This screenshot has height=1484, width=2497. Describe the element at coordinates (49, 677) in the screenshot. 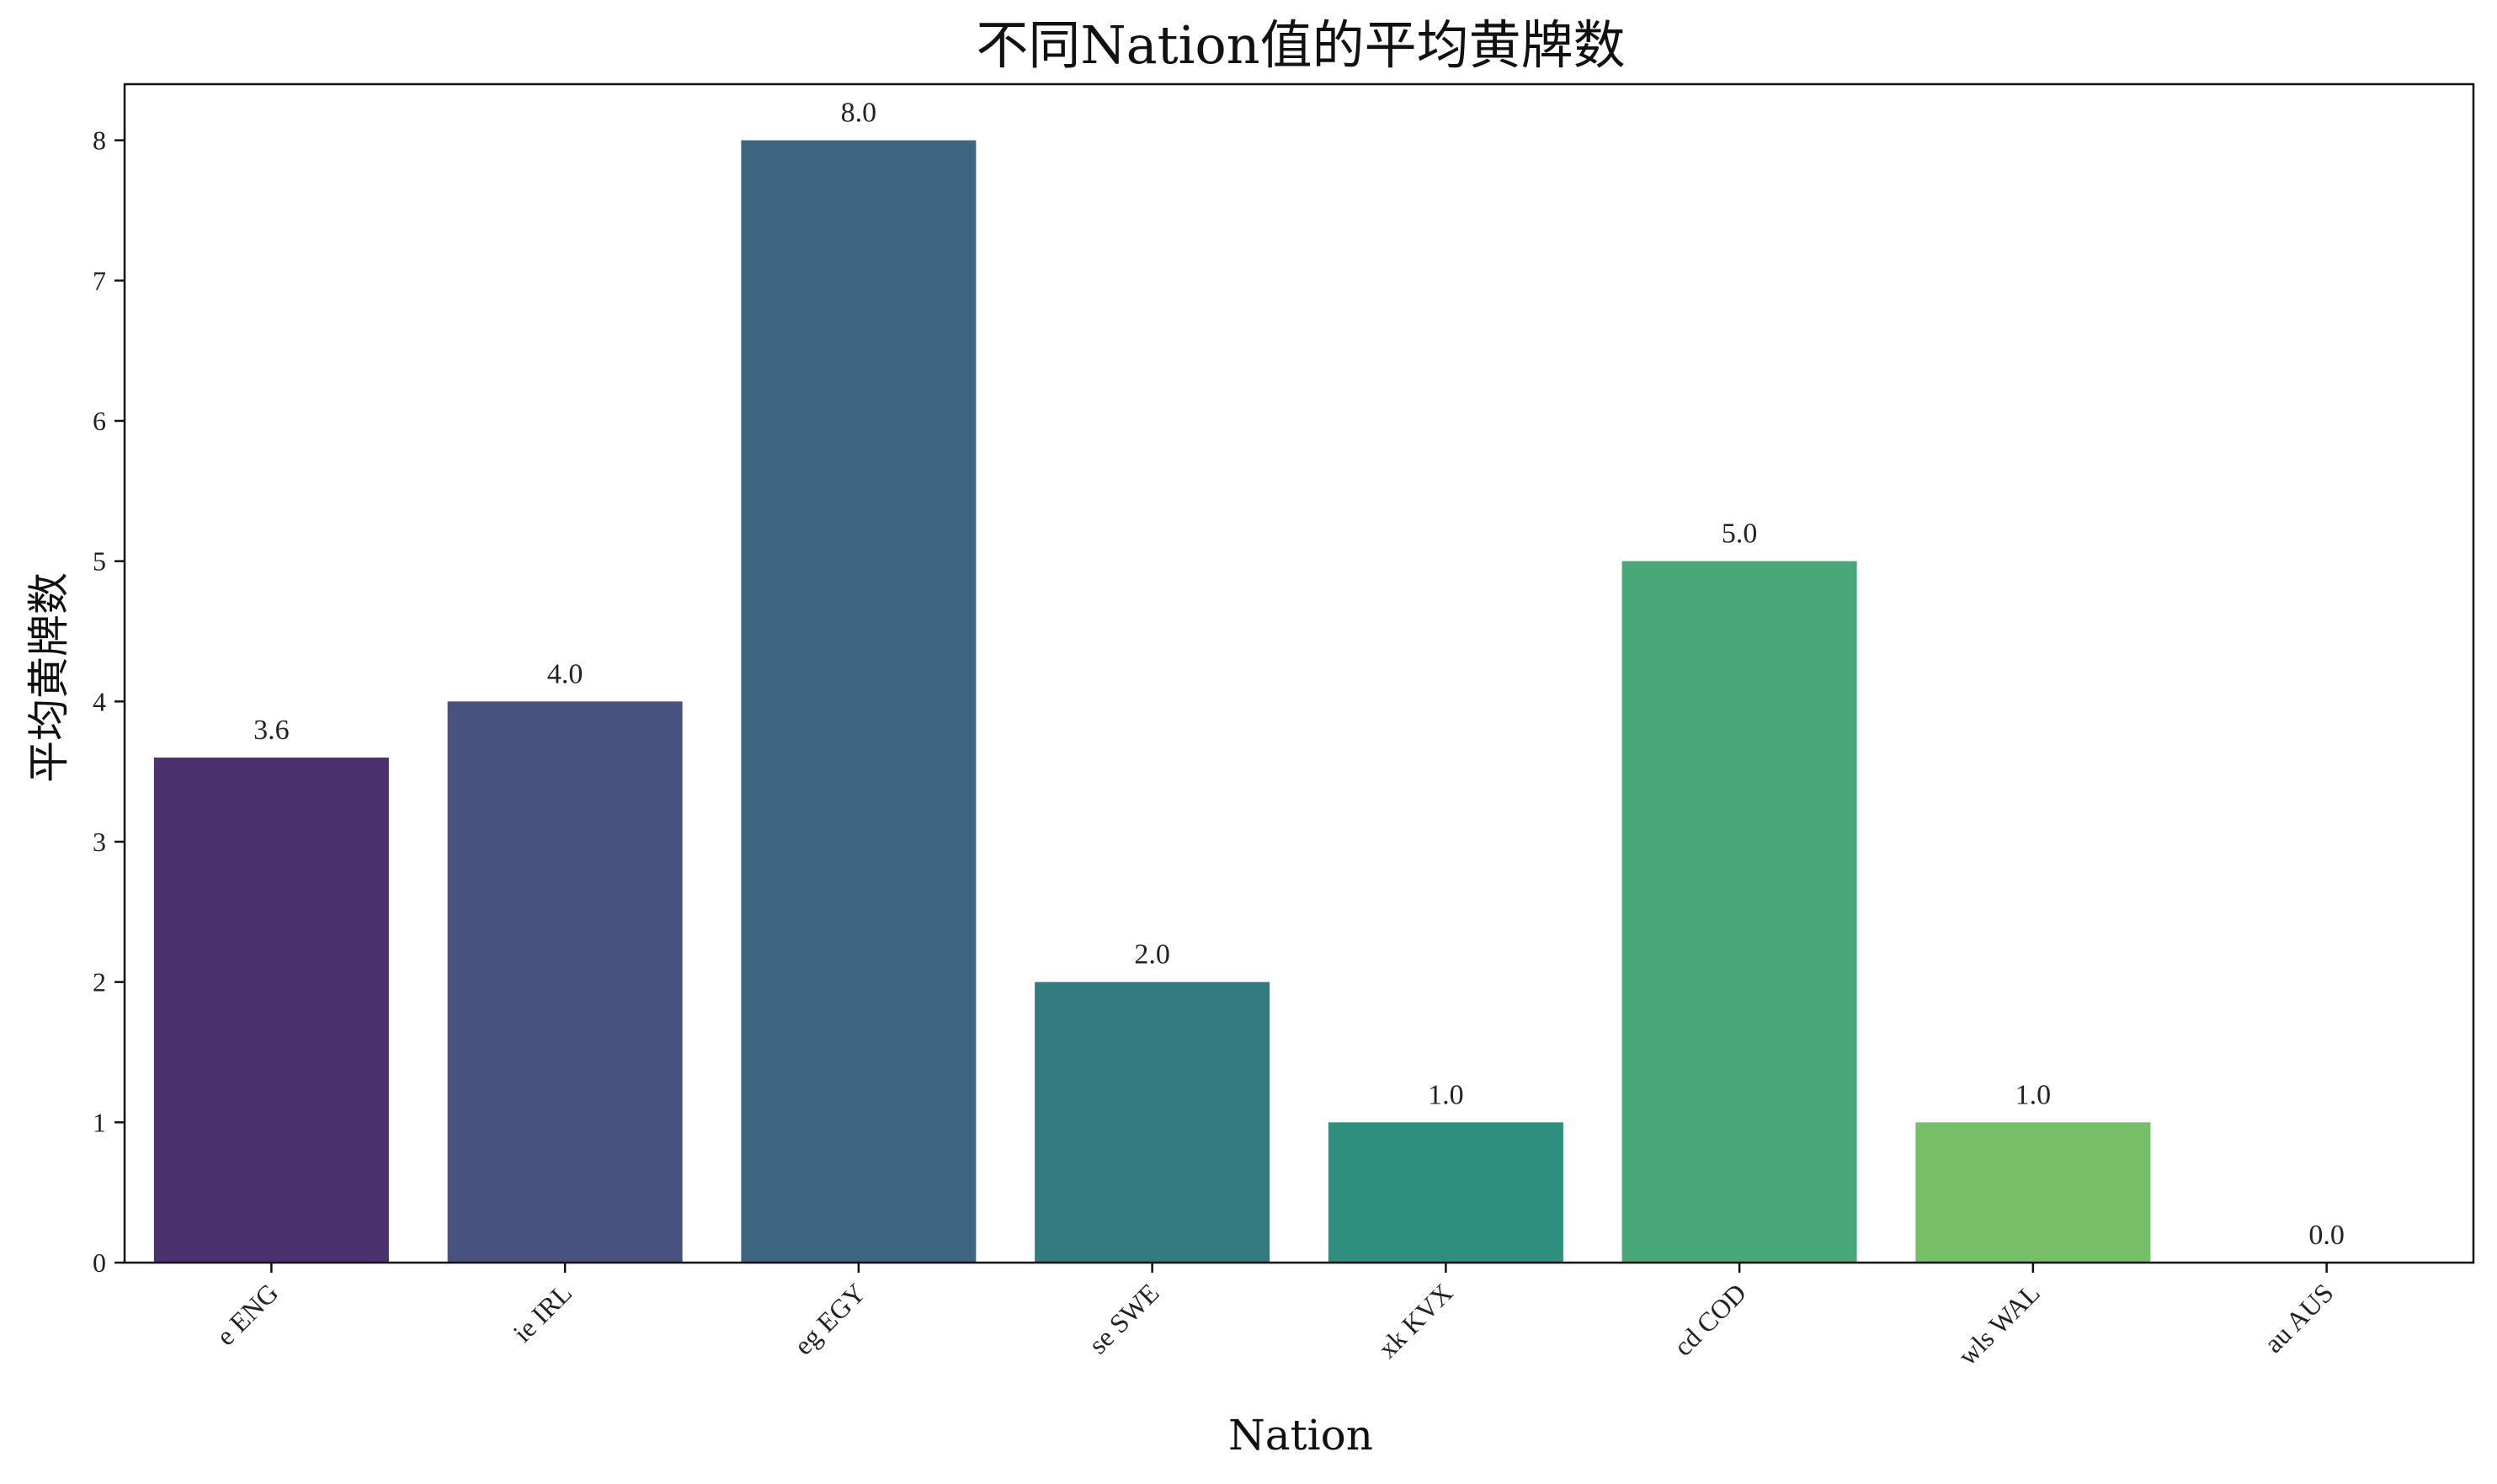

I see `y-axis-title: 平均黄牌数` at that location.